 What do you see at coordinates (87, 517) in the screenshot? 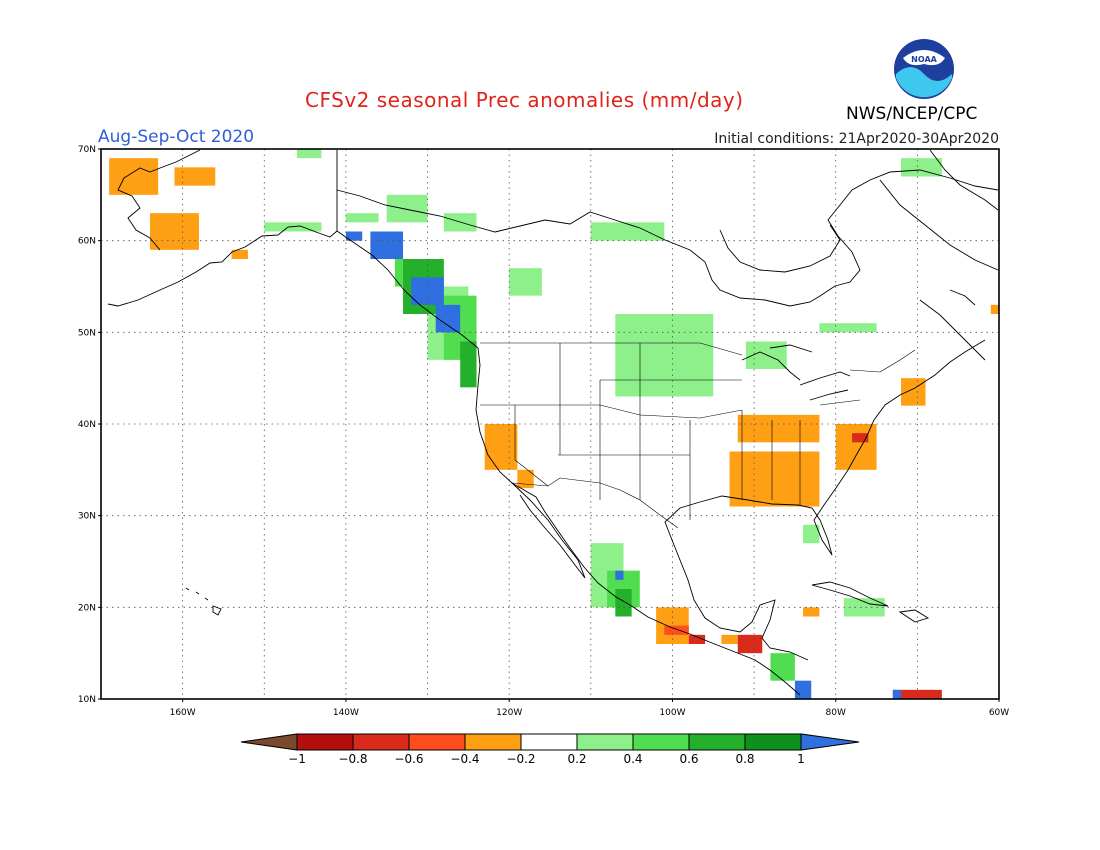
I see `lat-tick-label: 30N` at bounding box center [87, 517].